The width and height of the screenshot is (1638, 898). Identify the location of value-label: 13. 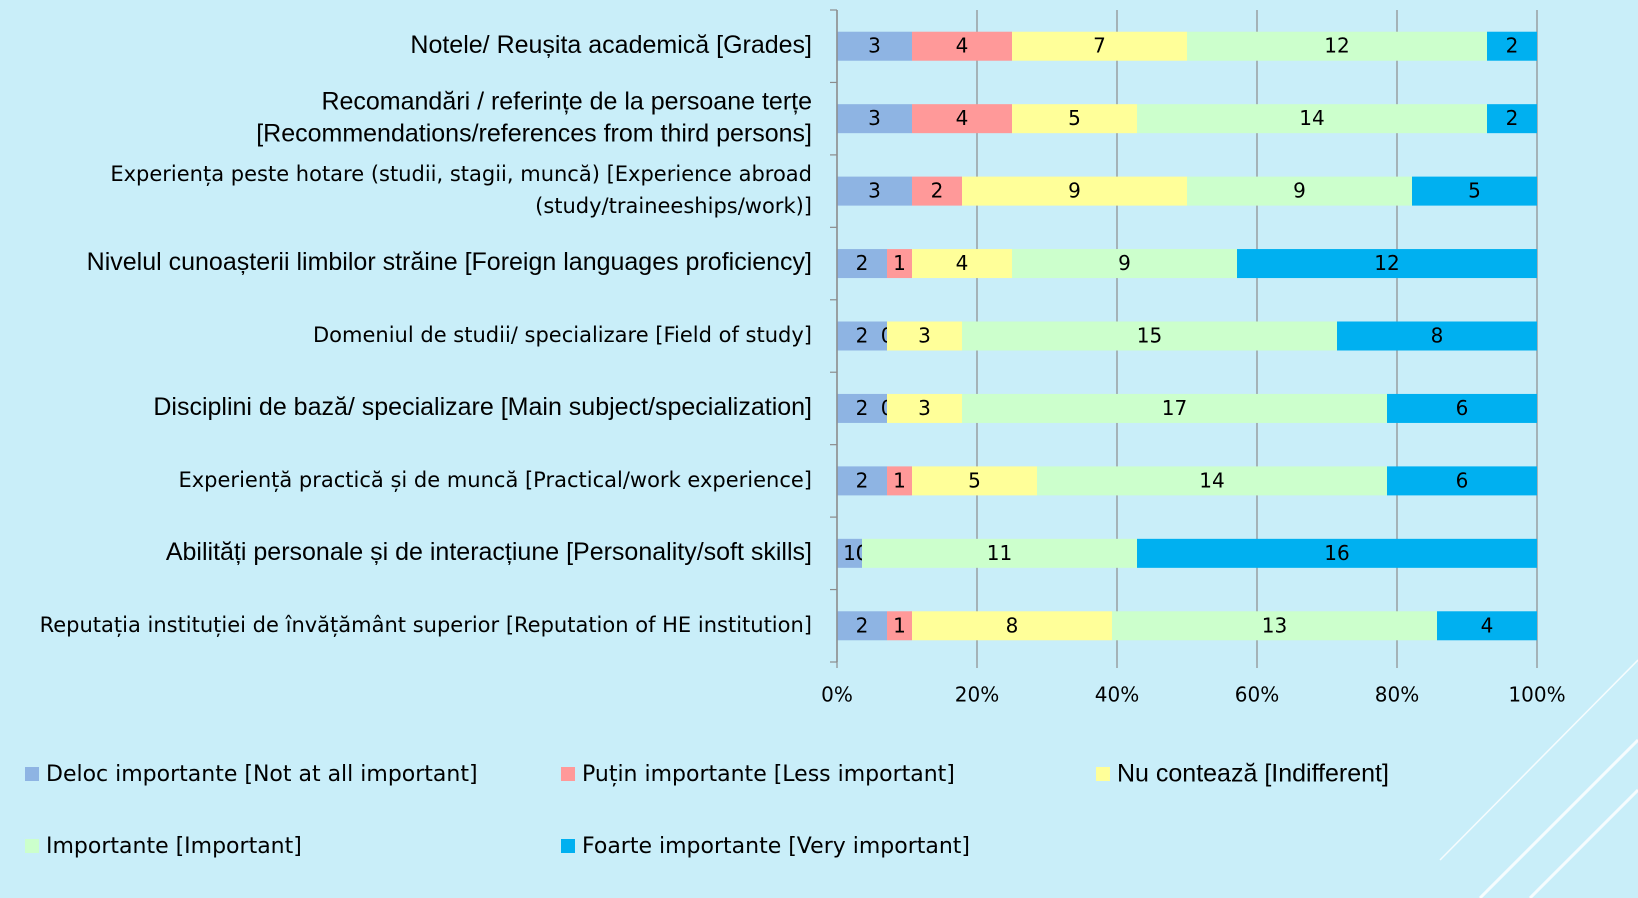
(1274, 625).